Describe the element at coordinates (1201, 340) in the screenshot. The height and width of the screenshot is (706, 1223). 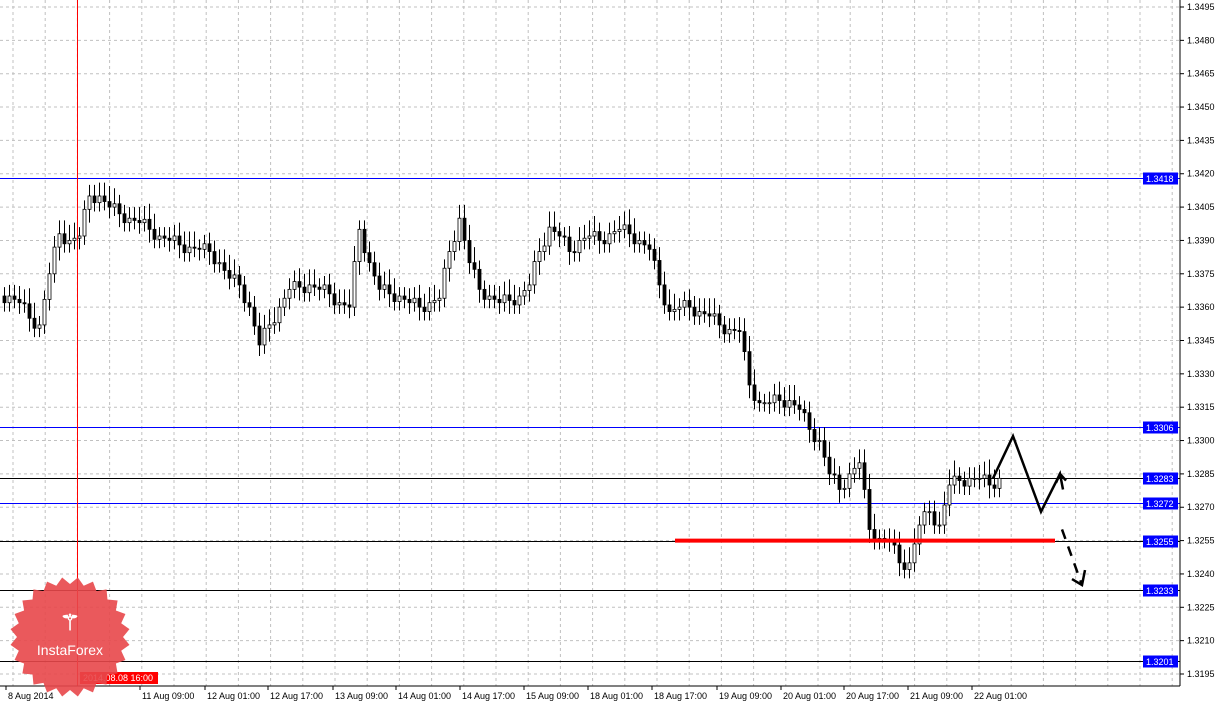
I see `price-tick-label: 1.3345` at that location.